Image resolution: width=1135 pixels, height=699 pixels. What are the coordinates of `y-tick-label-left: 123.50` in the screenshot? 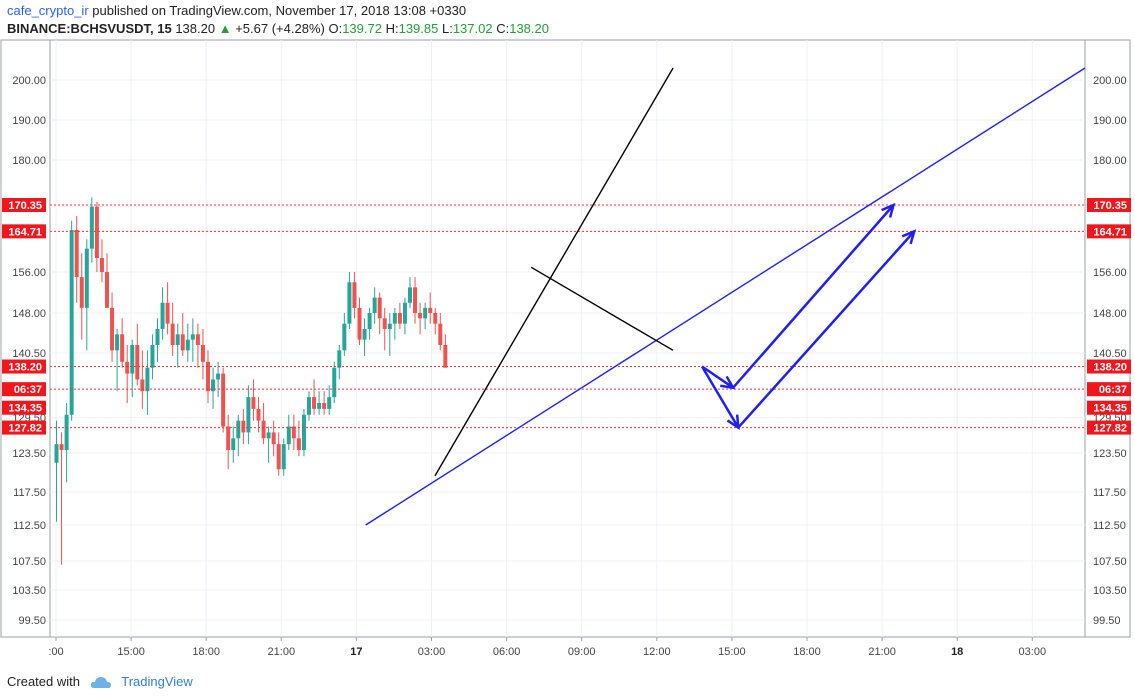 It's located at (29, 454).